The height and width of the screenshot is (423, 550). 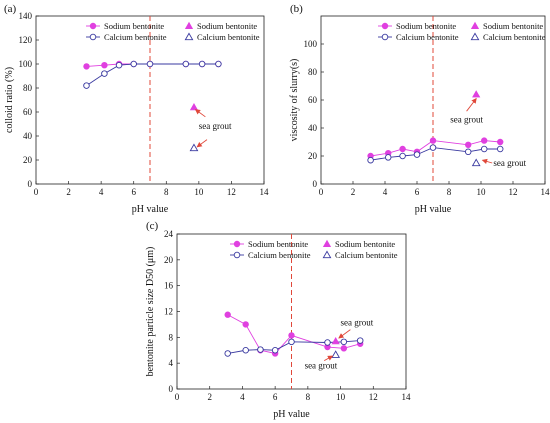 I want to click on y-tick-label: 20, so click(x=28, y=160).